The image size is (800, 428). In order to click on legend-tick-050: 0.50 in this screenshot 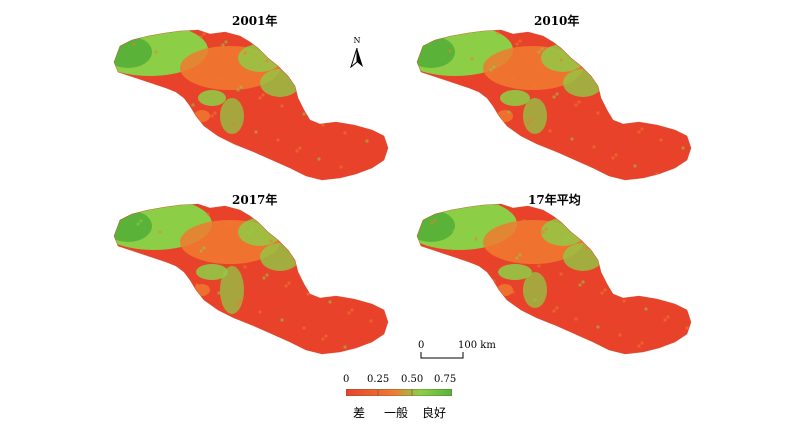, I will do `click(412, 379)`.